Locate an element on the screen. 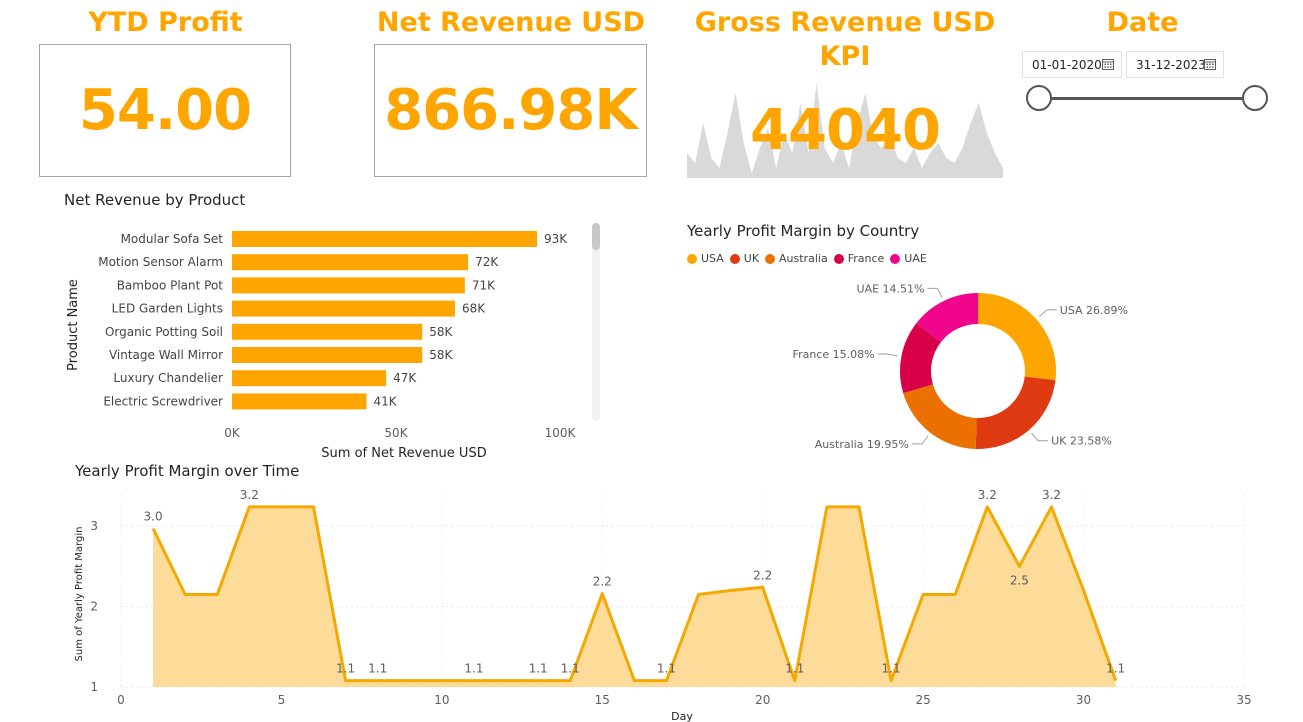  legend-label: UAE is located at coordinates (915, 258).